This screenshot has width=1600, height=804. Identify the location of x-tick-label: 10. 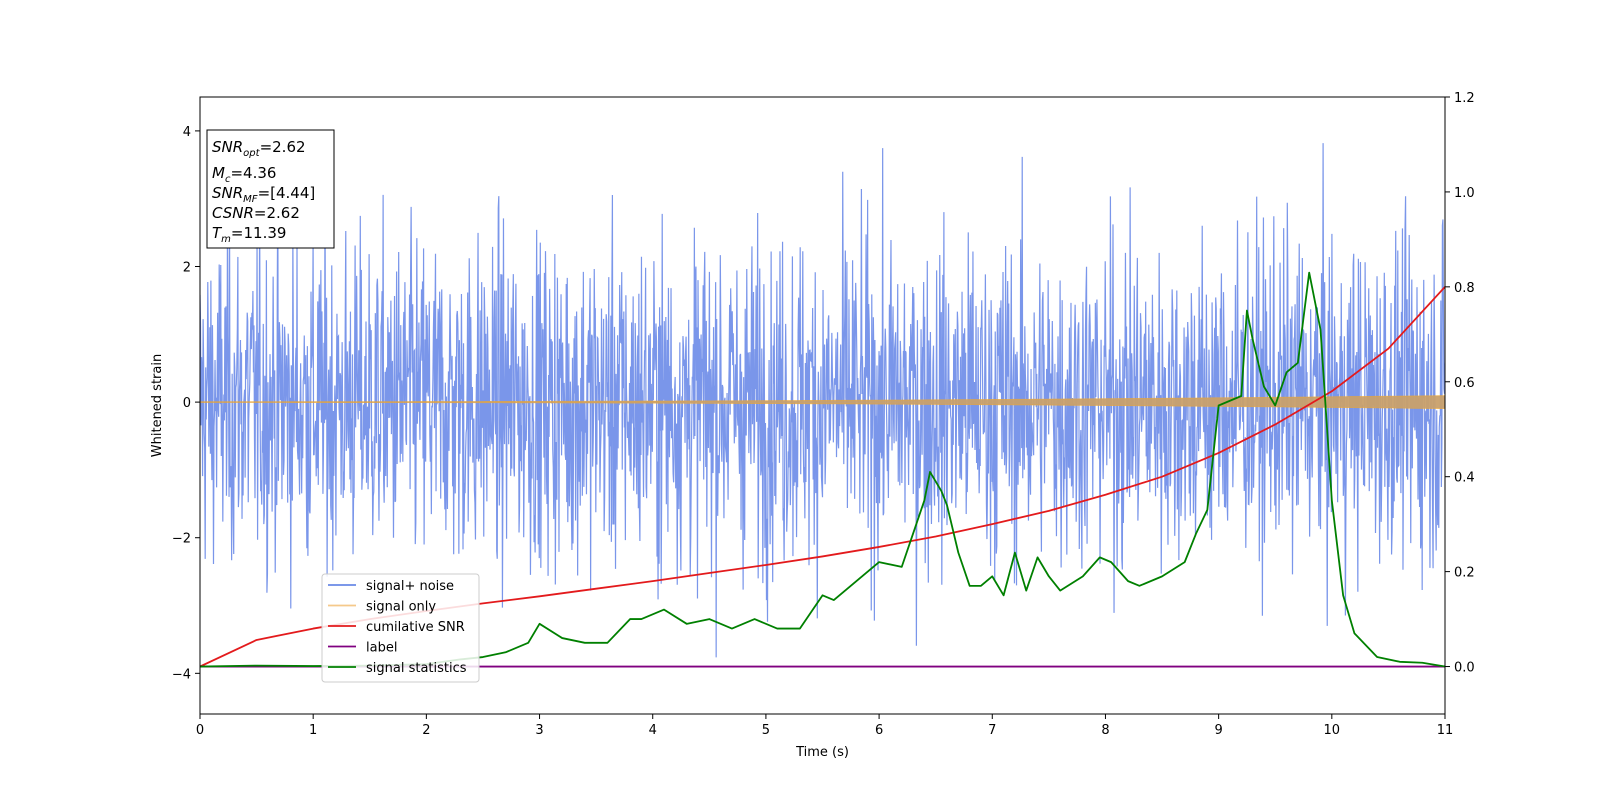
(1332, 730).